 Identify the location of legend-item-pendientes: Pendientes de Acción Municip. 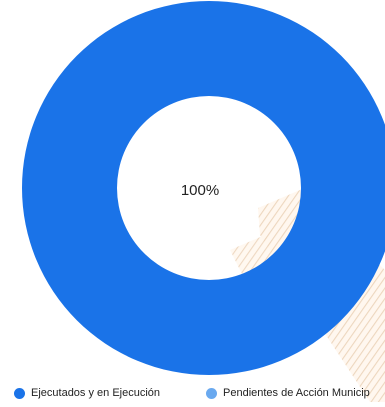
(288, 393).